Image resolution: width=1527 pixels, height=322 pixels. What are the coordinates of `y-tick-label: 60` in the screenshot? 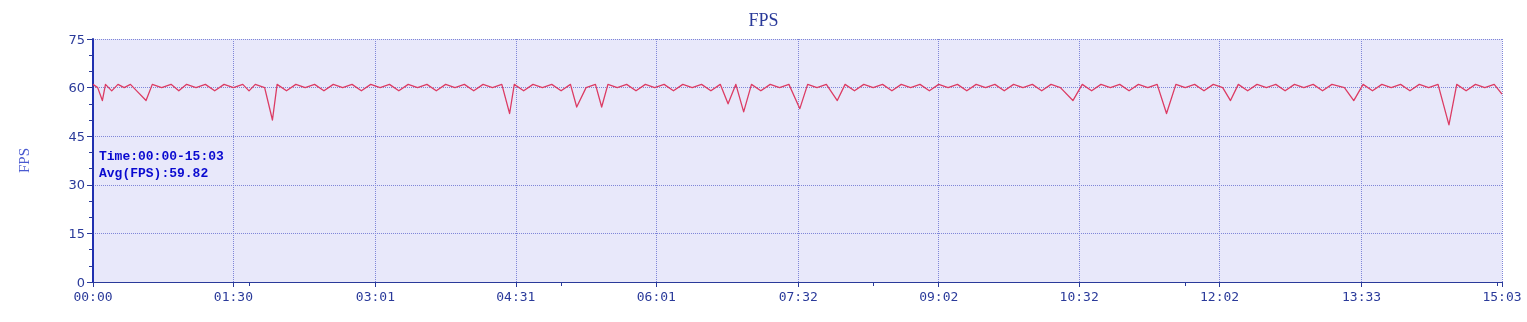 It's located at (76, 88).